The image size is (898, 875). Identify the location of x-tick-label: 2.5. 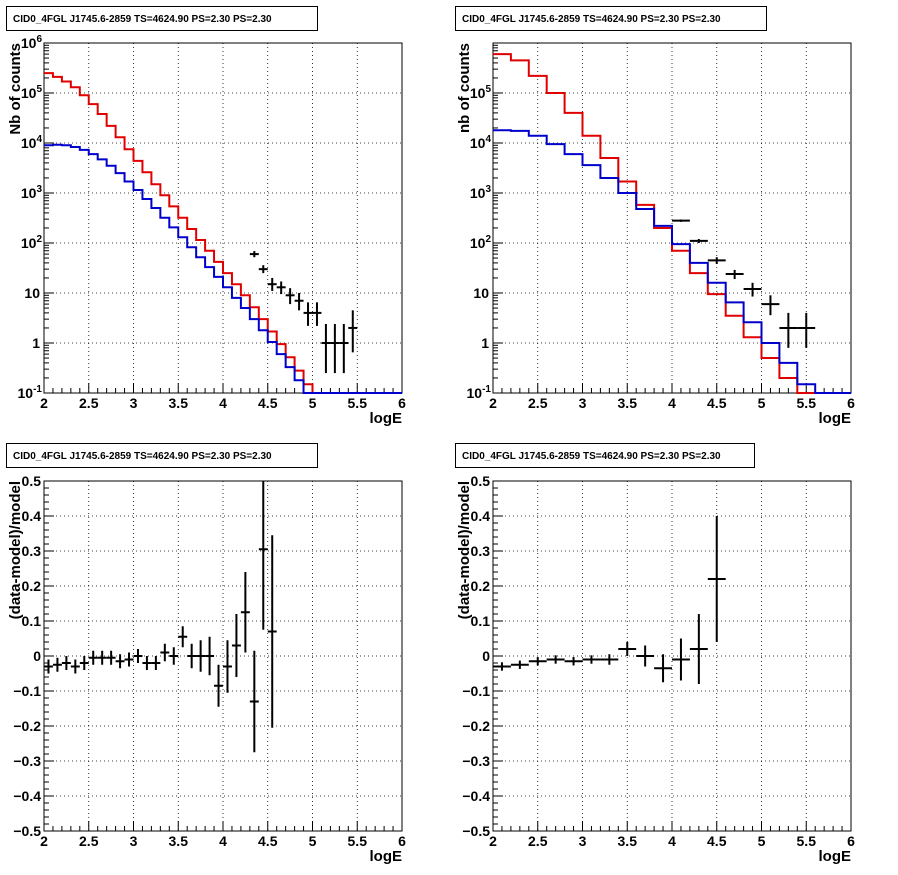
(538, 841).